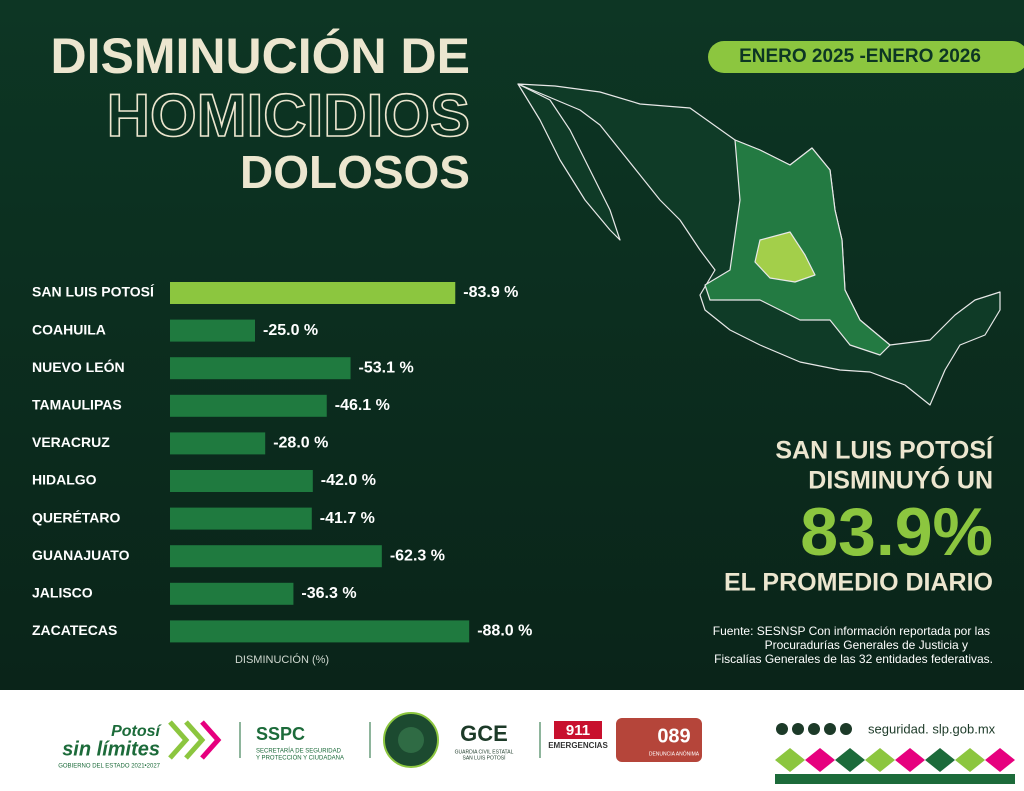 This screenshot has width=1024, height=791. What do you see at coordinates (896, 532) in the screenshot?
I see `callout-value: 83.9%` at bounding box center [896, 532].